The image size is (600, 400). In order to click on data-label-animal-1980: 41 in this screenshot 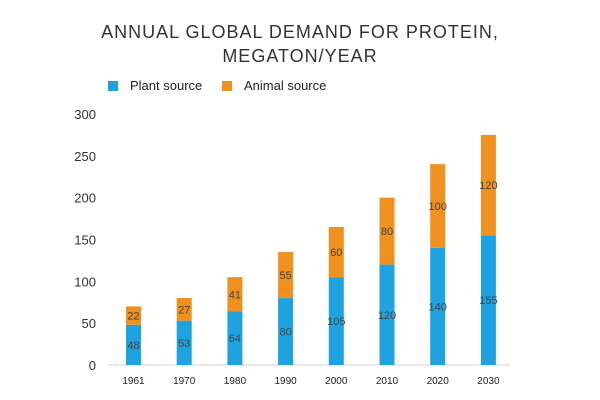, I will do `click(235, 295)`.